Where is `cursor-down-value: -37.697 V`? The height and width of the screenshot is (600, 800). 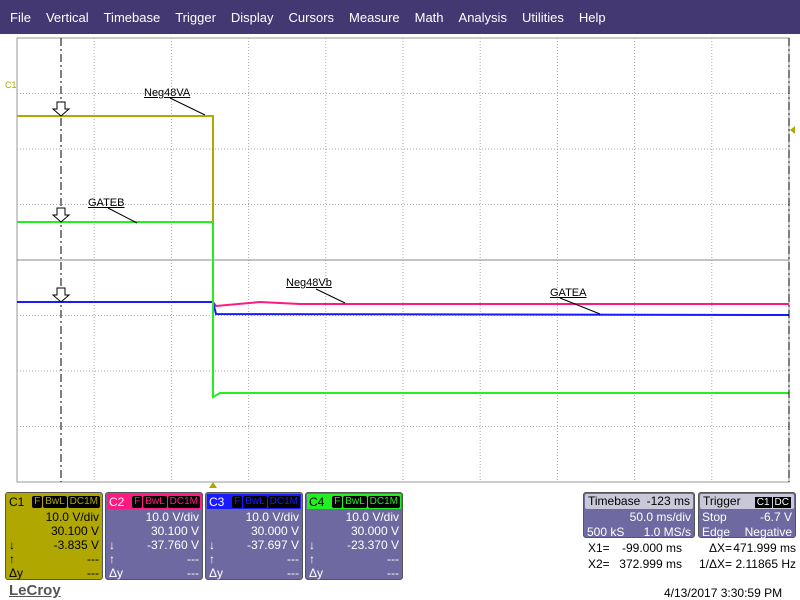 cursor-down-value: -37.697 V is located at coordinates (272, 545).